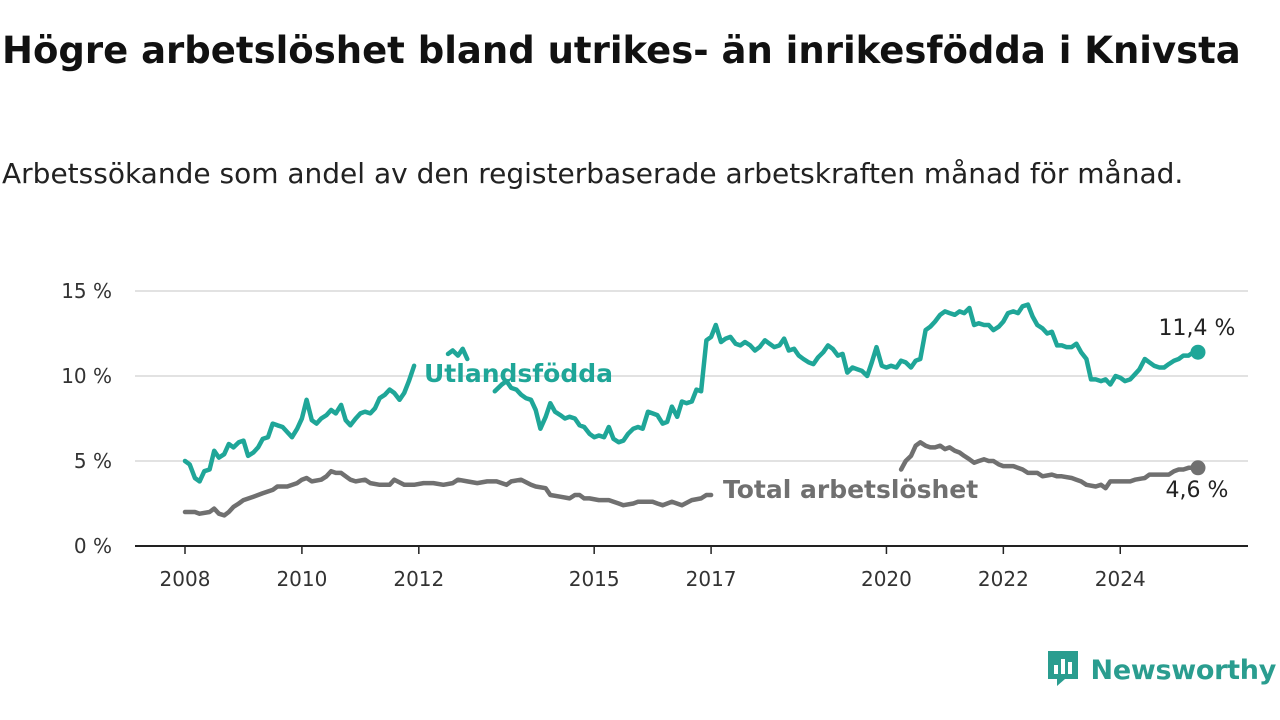 This screenshot has height=720, width=1280. What do you see at coordinates (93, 546) in the screenshot?
I see `y-tick-label: 0 %` at bounding box center [93, 546].